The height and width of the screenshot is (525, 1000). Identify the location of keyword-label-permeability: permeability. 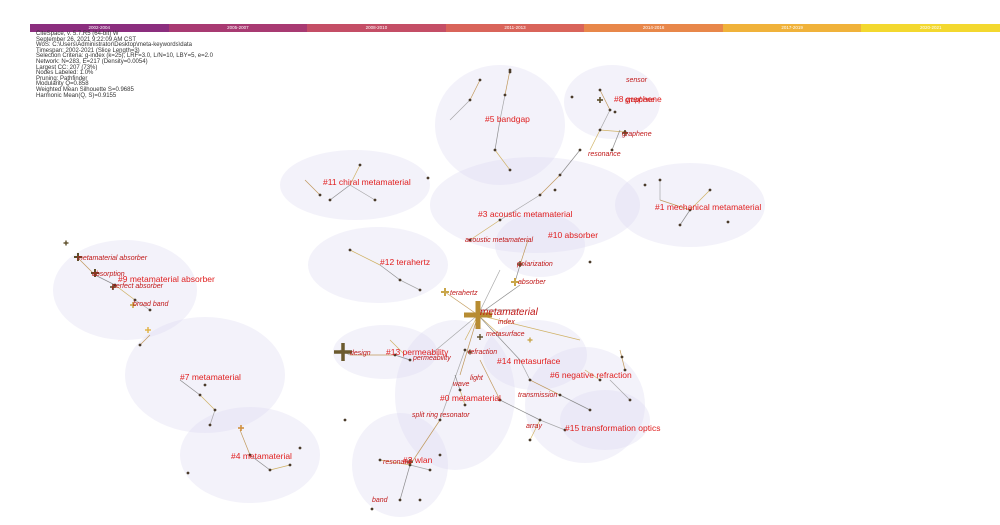
(431, 358).